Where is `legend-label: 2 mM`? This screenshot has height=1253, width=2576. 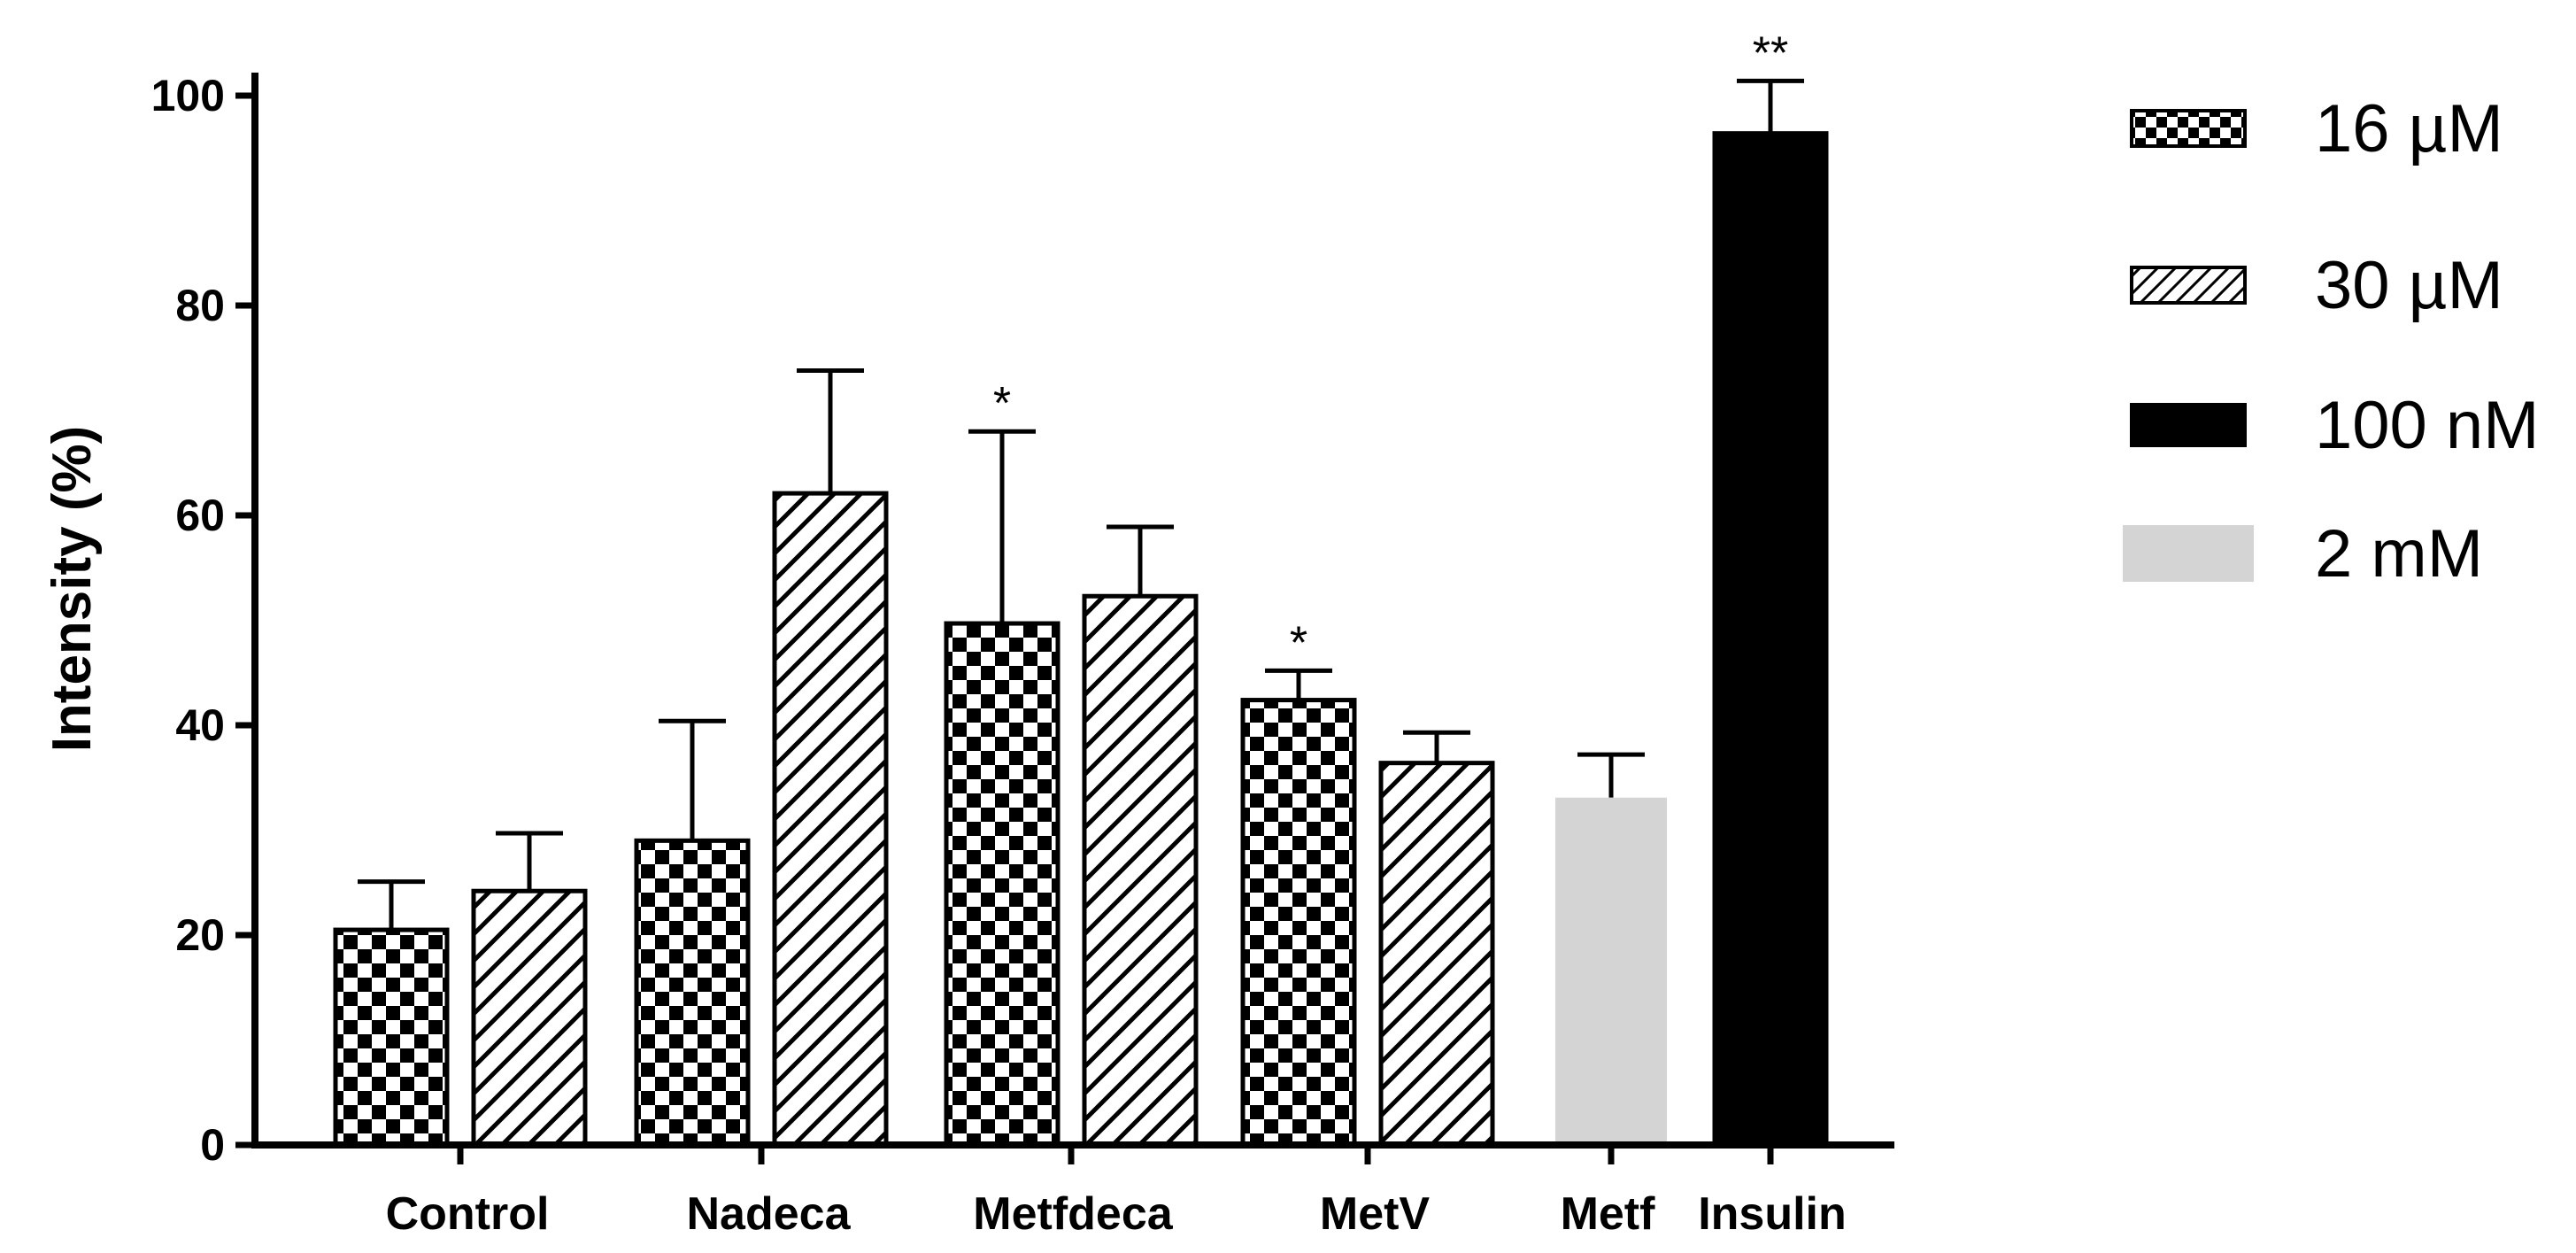 legend-label: 2 mM is located at coordinates (2399, 554).